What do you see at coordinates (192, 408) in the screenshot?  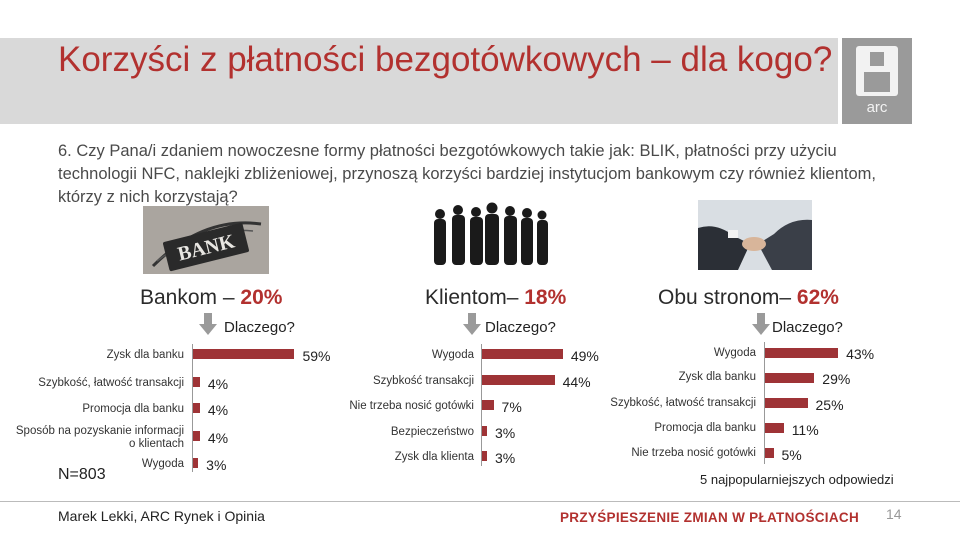 I see `axis-line-banks` at bounding box center [192, 408].